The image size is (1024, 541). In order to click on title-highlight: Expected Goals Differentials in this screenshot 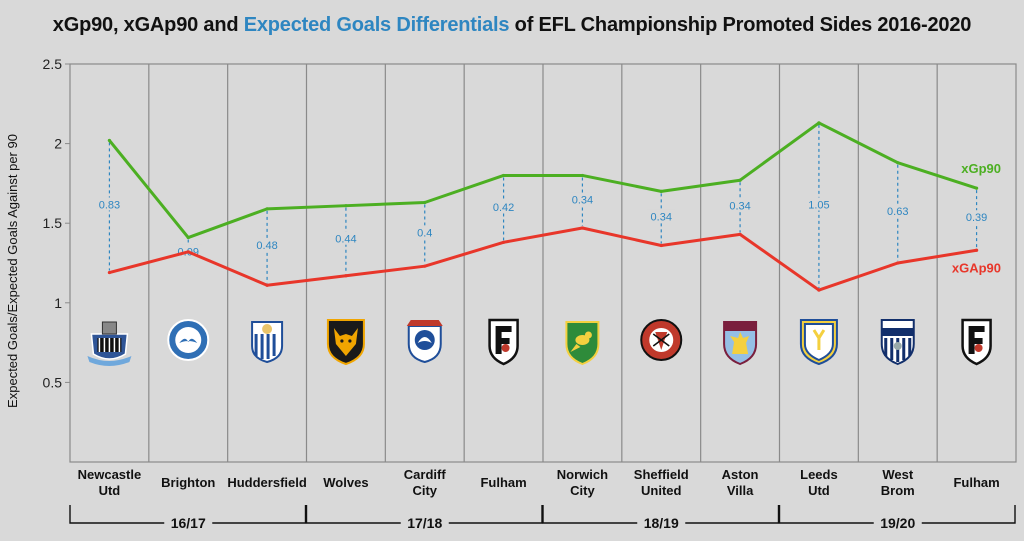, I will do `click(376, 25)`.